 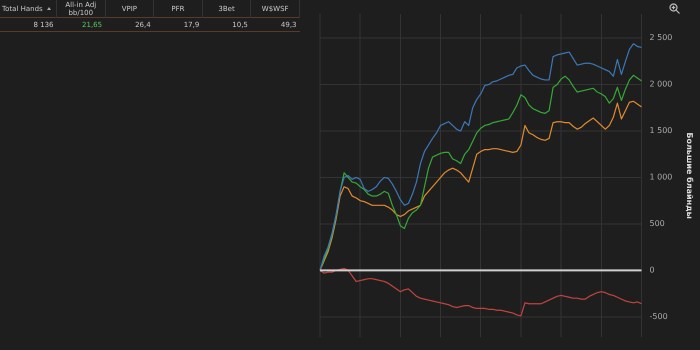 I want to click on y-tick-label: 2 500, so click(x=661, y=37).